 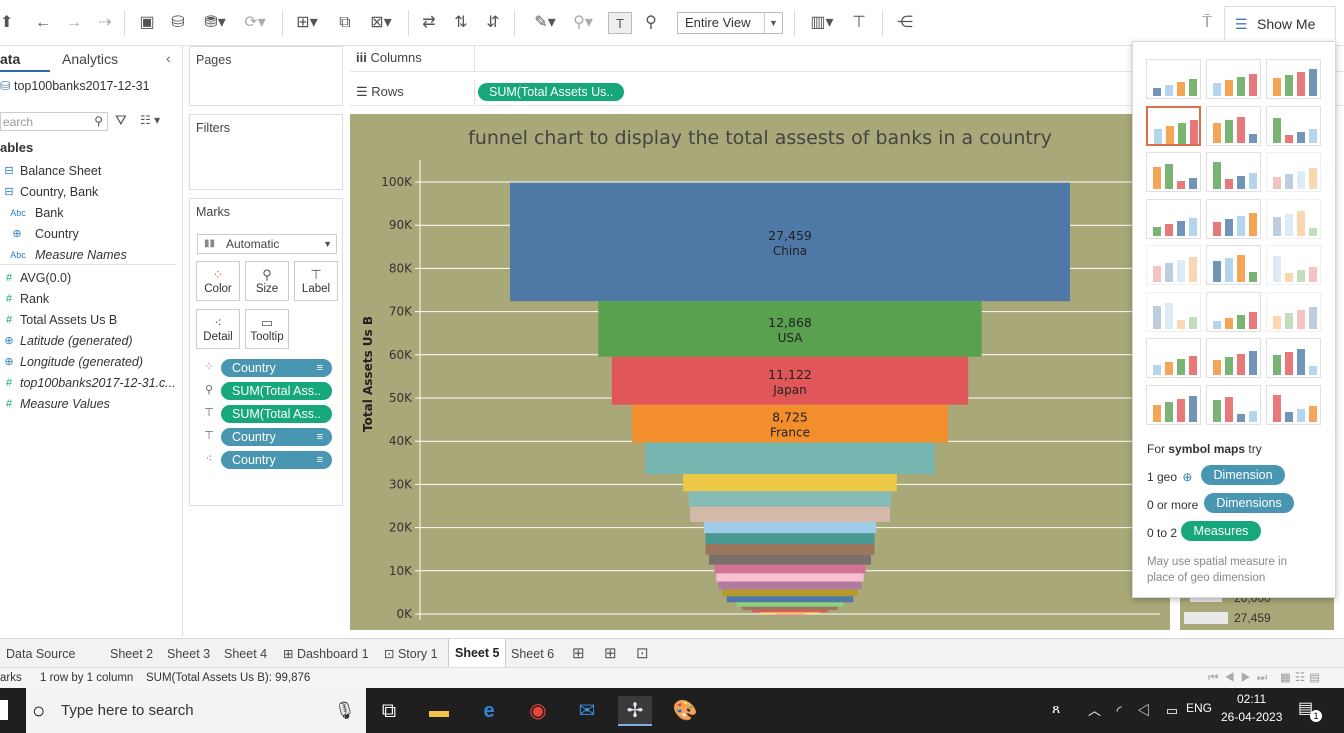 I want to click on size-button: ⚲ Size, so click(x=267, y=281).